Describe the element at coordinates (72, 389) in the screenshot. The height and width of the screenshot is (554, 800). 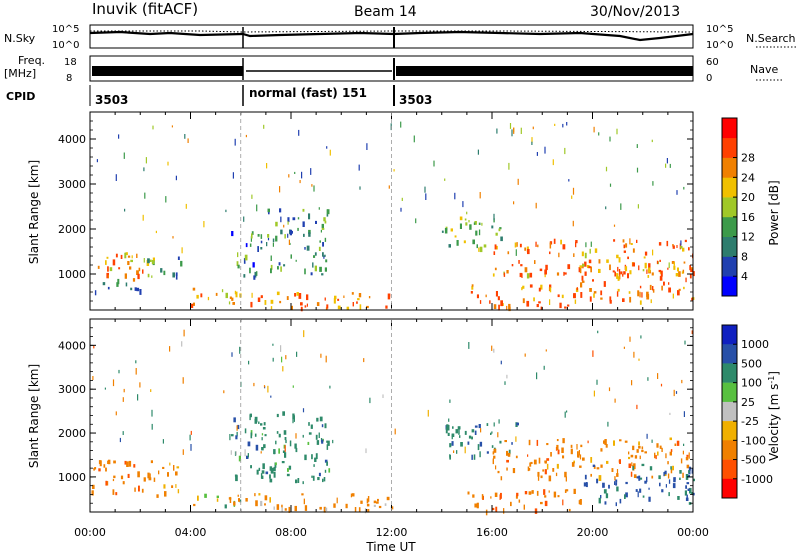
I see `y-tick-label: 3000` at that location.